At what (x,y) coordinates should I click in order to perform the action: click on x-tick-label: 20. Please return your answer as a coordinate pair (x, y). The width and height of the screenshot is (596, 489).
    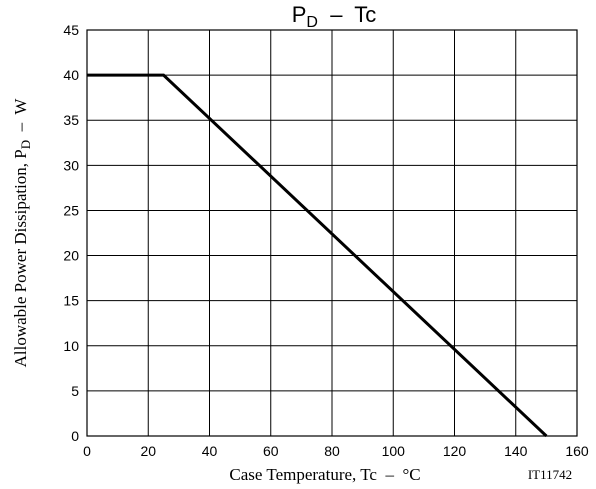
    Looking at the image, I should click on (148, 451).